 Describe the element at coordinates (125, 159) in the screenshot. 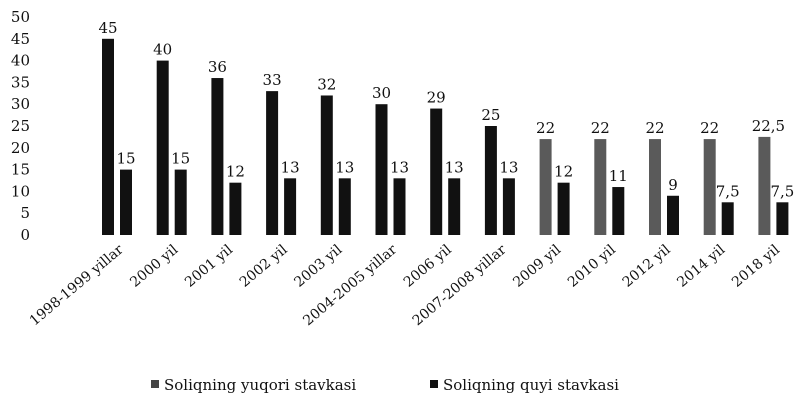

I see `data-label-quyi-1: 15` at that location.